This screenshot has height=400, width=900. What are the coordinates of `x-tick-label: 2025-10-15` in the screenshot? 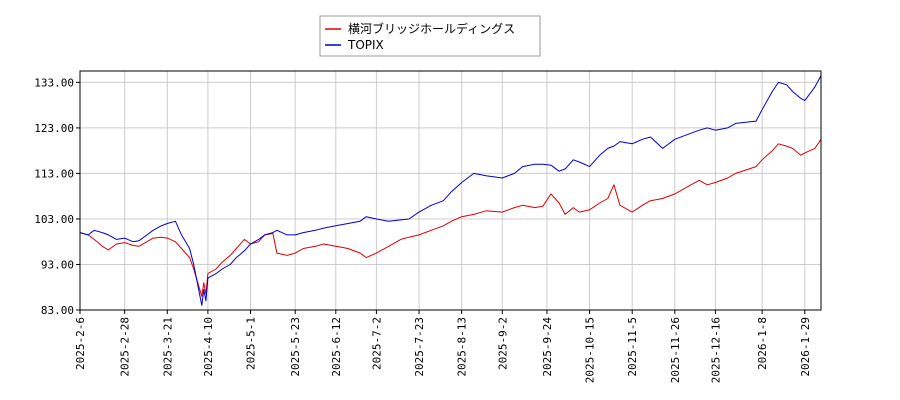 It's located at (590, 350).